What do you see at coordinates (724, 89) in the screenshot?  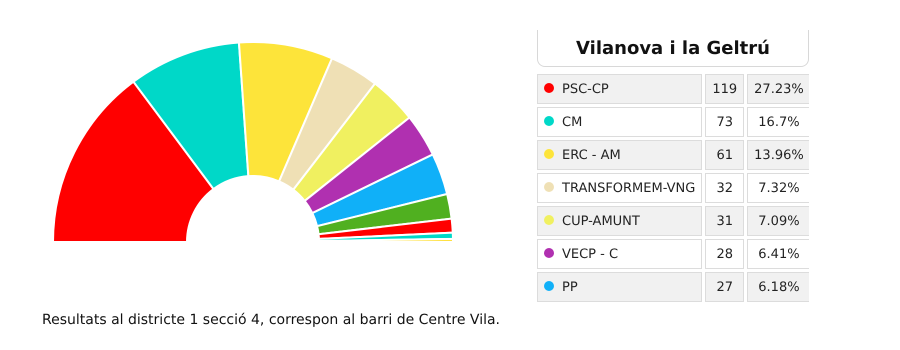 I see `data-label: 119` at bounding box center [724, 89].